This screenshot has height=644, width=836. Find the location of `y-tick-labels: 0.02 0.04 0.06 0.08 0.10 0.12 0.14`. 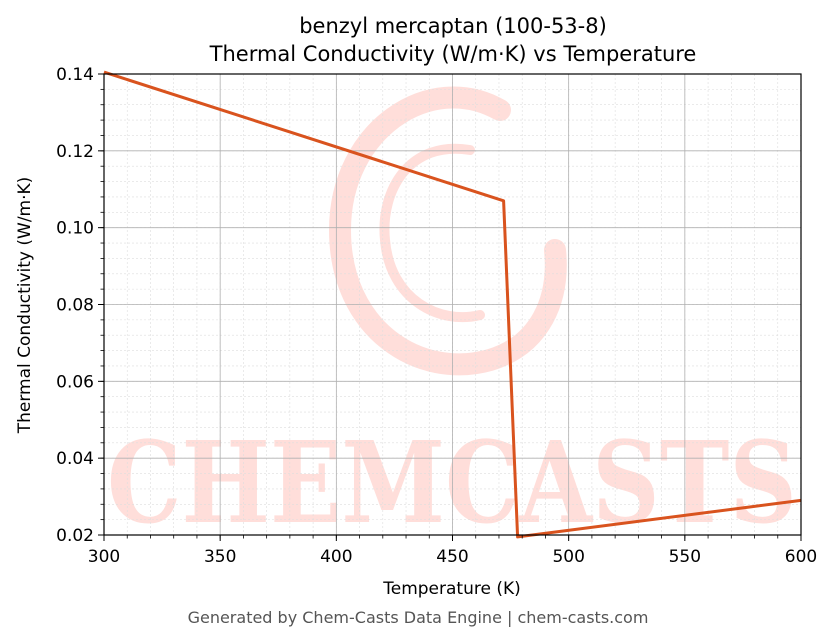

y-tick-labels: 0.02 0.04 0.06 0.08 0.10 0.12 0.14 is located at coordinates (75, 305).